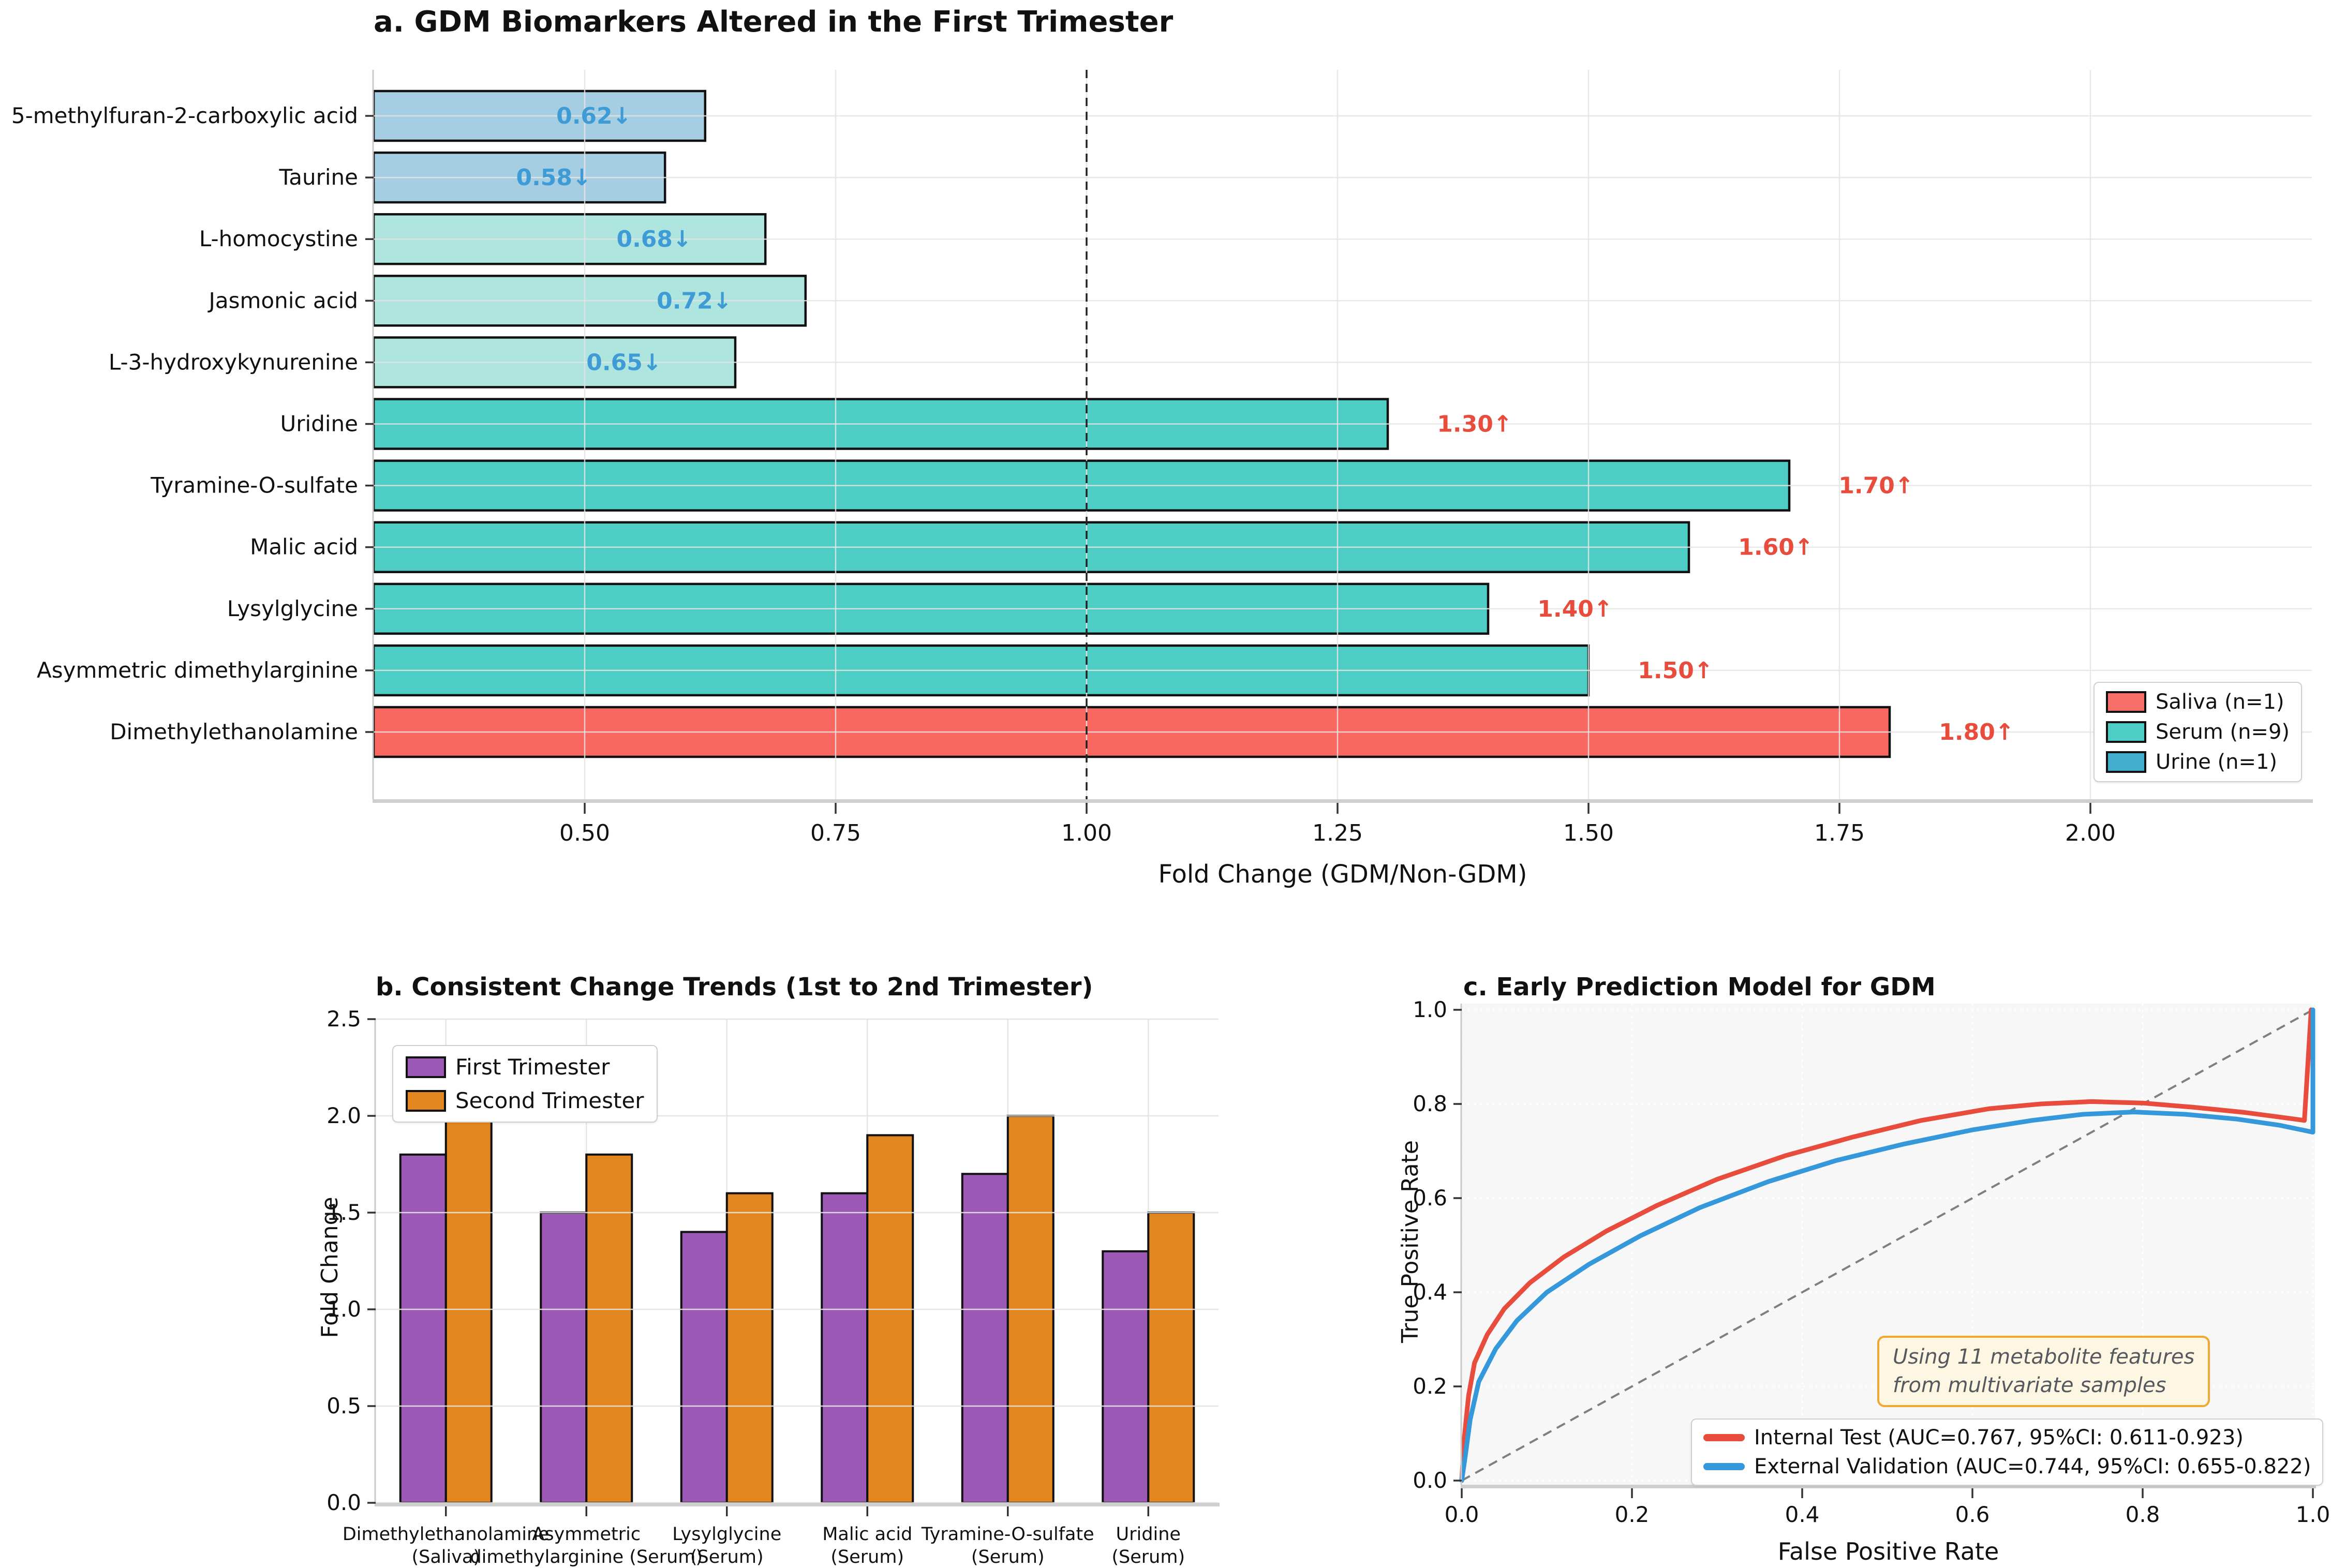 This screenshot has height=1568, width=2331. Describe the element at coordinates (1007, 1534) in the screenshot. I see `xtick-label-b-4-line1: Tyramine-O-sulfate` at that location.